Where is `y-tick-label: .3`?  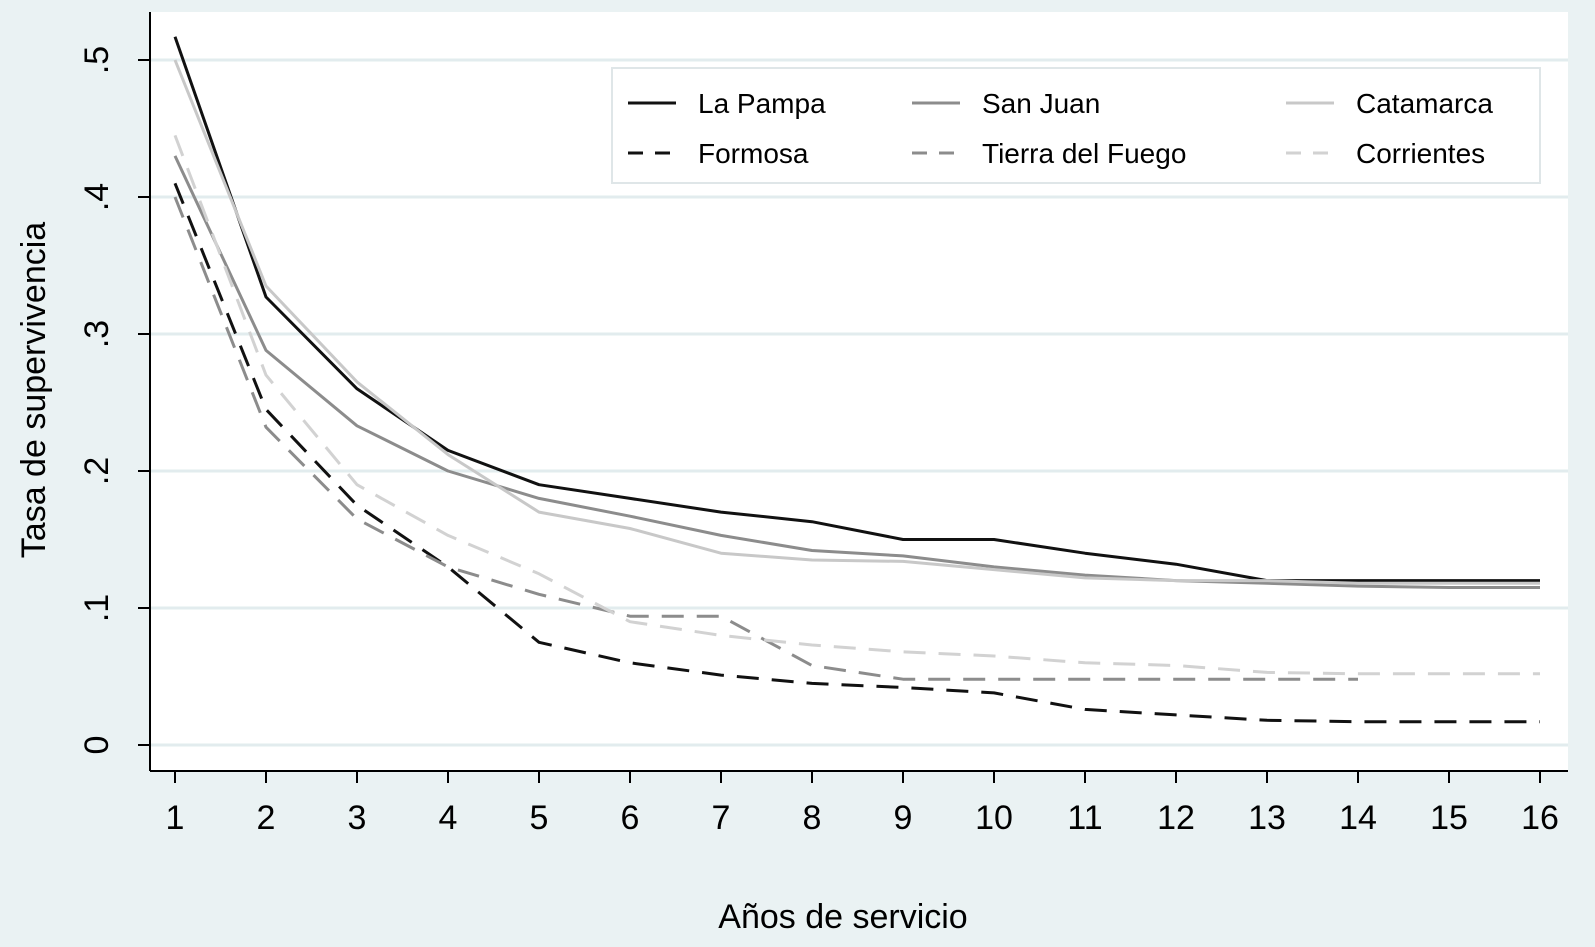
y-tick-label: .3 is located at coordinates (97, 334).